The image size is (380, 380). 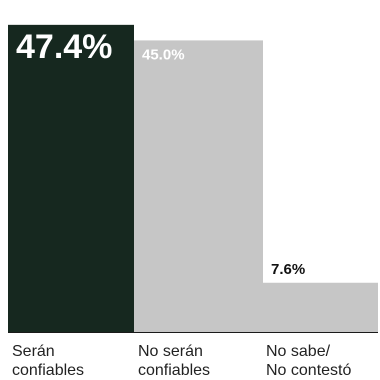 I want to click on value-label-1: 47.4%, so click(x=64, y=47).